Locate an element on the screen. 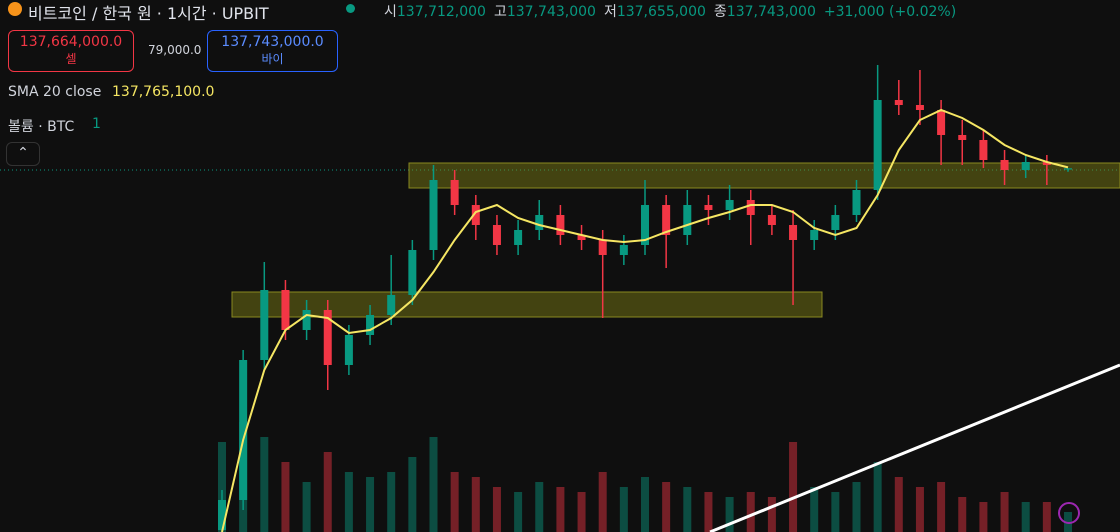 Image resolution: width=1120 pixels, height=532 pixels. ohlc-label: 시 is located at coordinates (390, 12).